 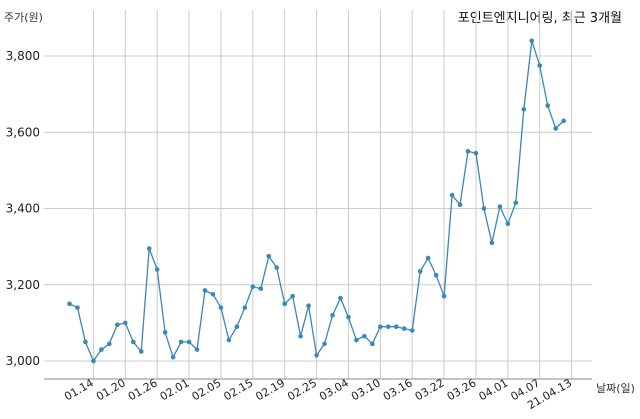 I want to click on x-tick-label: 02.25, so click(x=302, y=389).